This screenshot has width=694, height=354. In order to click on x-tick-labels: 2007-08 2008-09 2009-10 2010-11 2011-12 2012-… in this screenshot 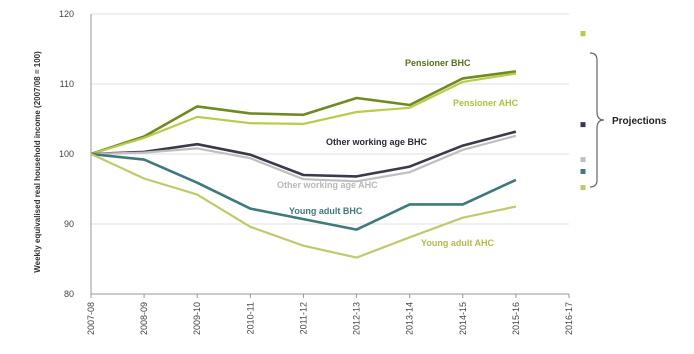, I will do `click(330, 314)`.